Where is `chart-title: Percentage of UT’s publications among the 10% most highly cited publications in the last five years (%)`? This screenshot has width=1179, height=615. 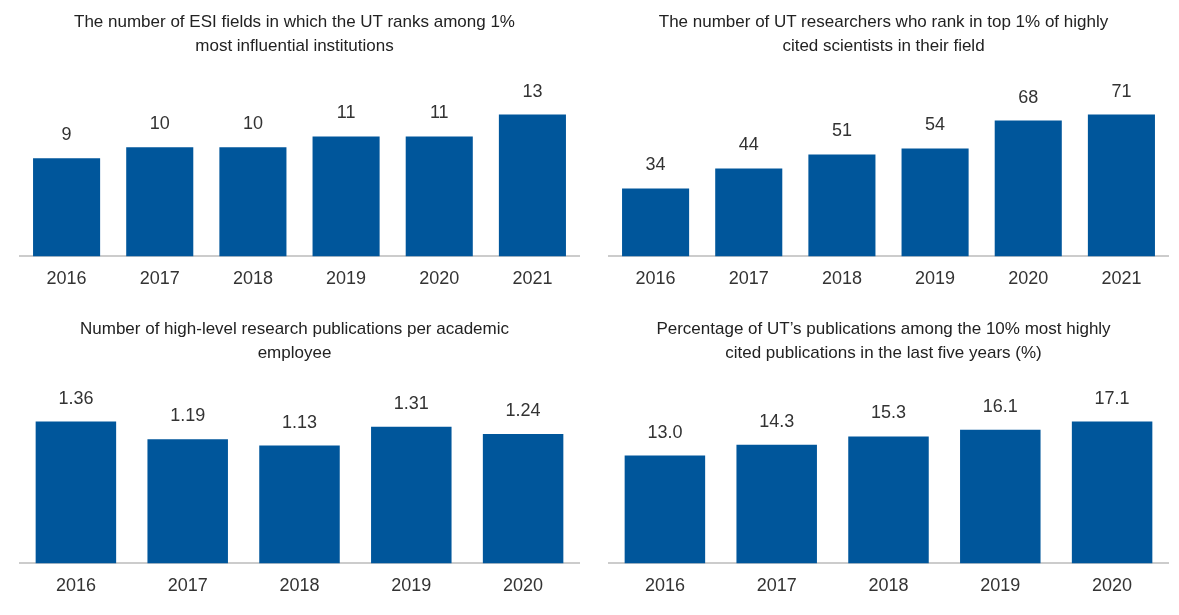 chart-title: Percentage of UT’s publications among the 10% most highly cited publications in the last five years (%) is located at coordinates (883, 341).